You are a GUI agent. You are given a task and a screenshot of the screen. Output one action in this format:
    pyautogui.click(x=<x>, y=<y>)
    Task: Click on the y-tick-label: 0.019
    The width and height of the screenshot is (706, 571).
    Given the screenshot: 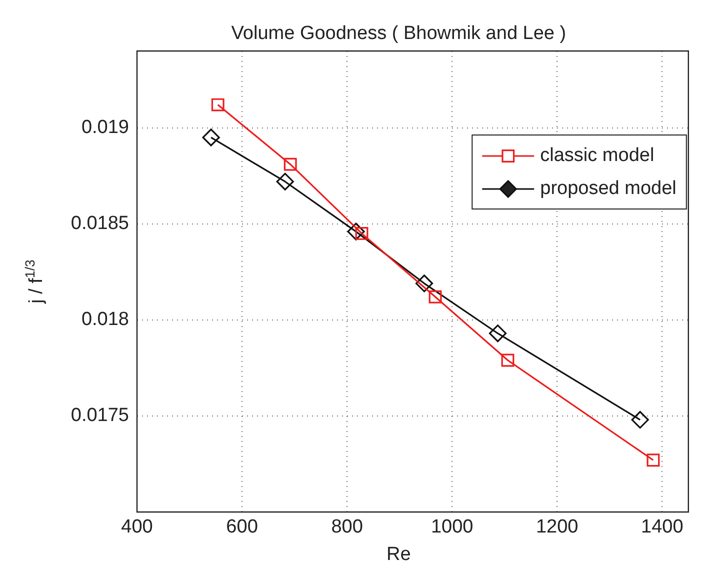 What is the action you would take?
    pyautogui.click(x=105, y=127)
    